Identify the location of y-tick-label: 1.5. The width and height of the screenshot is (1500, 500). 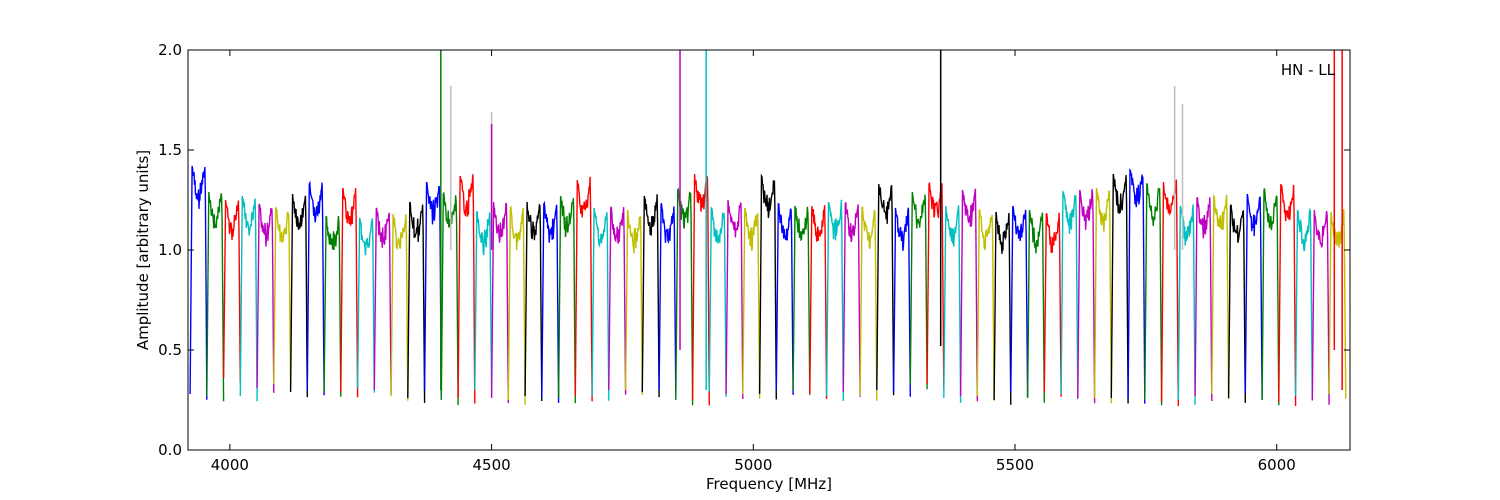
(170, 150).